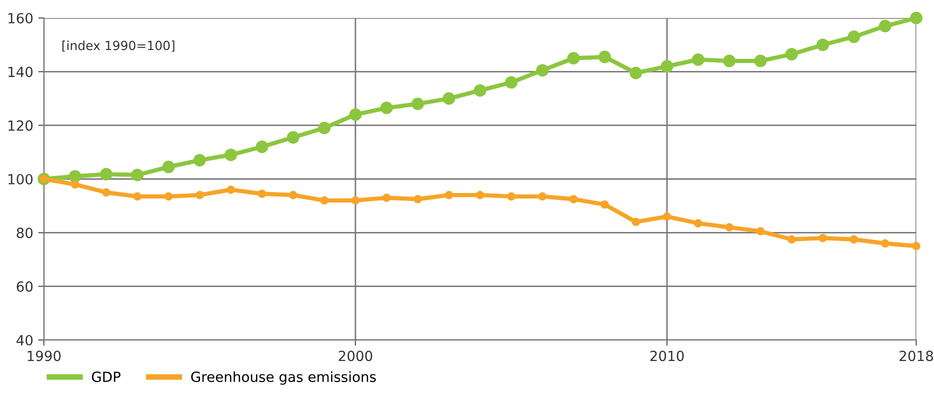 The image size is (934, 400). I want to click on y-tick-label: 80, so click(24, 233).